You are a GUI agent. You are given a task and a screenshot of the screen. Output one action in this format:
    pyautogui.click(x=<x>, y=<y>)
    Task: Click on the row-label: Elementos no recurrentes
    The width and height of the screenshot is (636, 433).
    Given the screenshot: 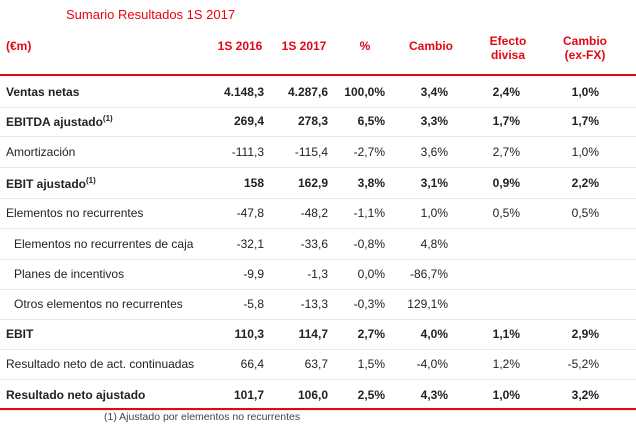 What is the action you would take?
    pyautogui.click(x=75, y=213)
    